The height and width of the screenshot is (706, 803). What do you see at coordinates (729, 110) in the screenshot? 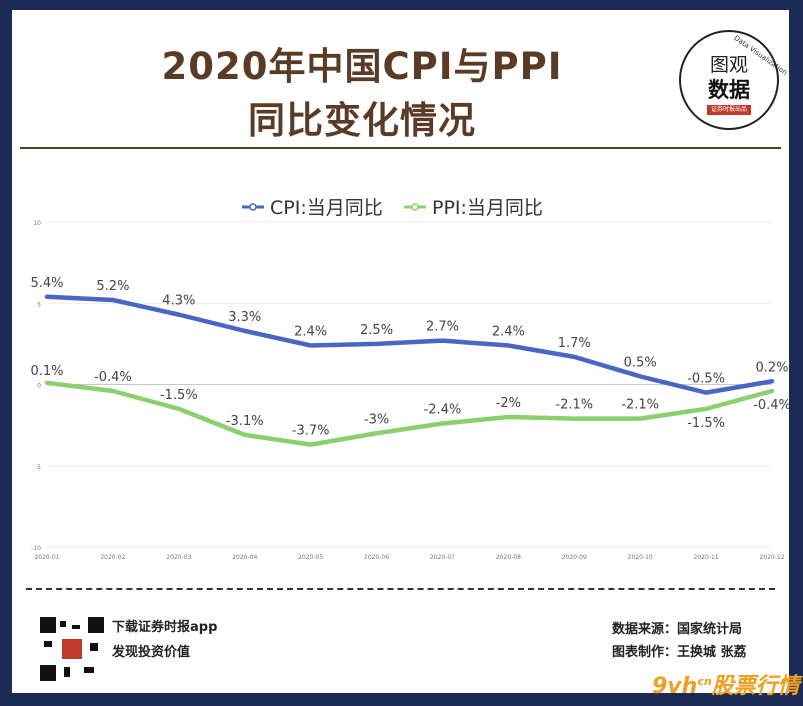
I see `logo-badge: 证券时报出品` at bounding box center [729, 110].